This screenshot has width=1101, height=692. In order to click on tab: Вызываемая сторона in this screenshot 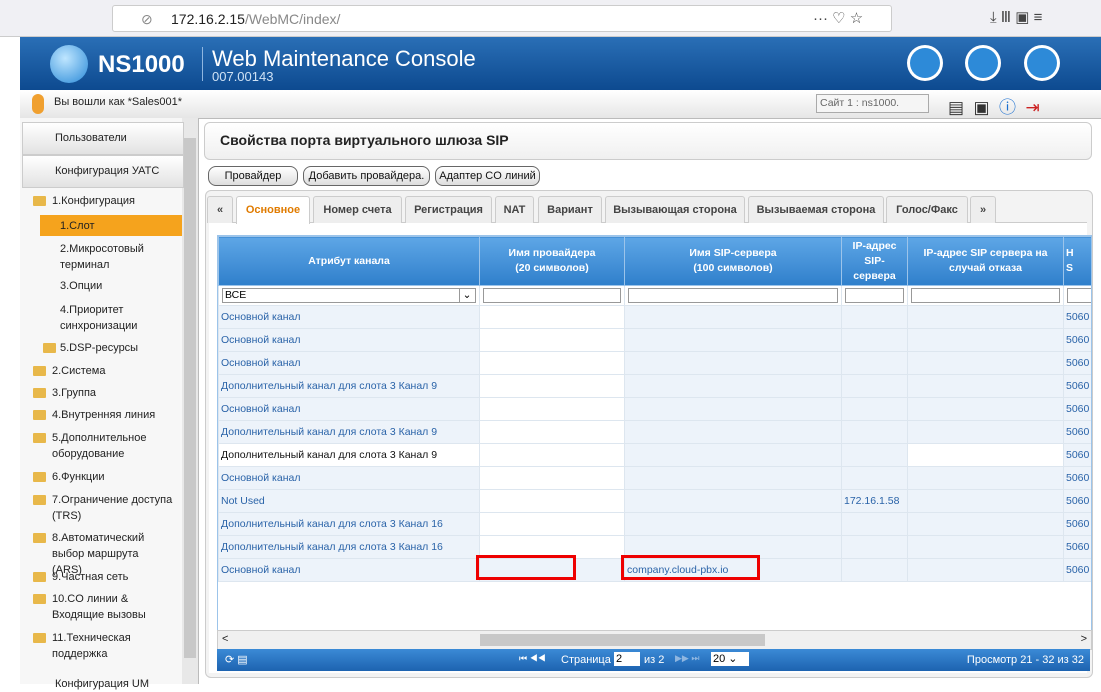, I will do `click(816, 209)`.